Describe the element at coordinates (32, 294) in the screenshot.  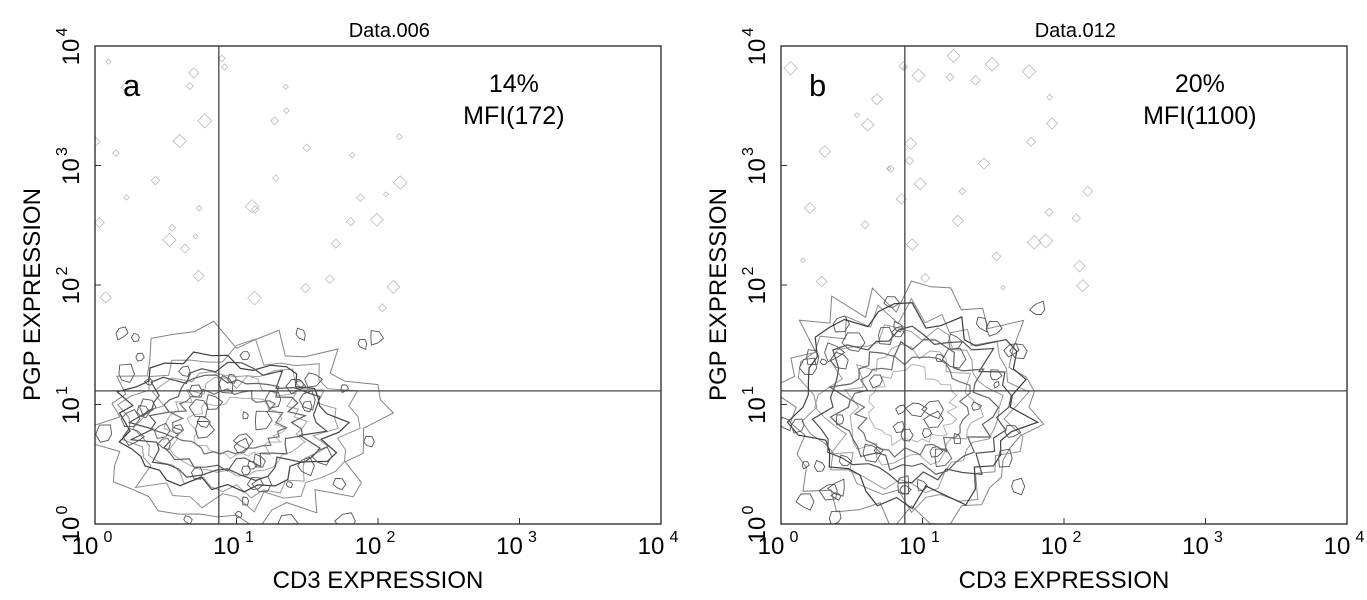
I see `y-axis-title: PGP EXPRESSION` at that location.